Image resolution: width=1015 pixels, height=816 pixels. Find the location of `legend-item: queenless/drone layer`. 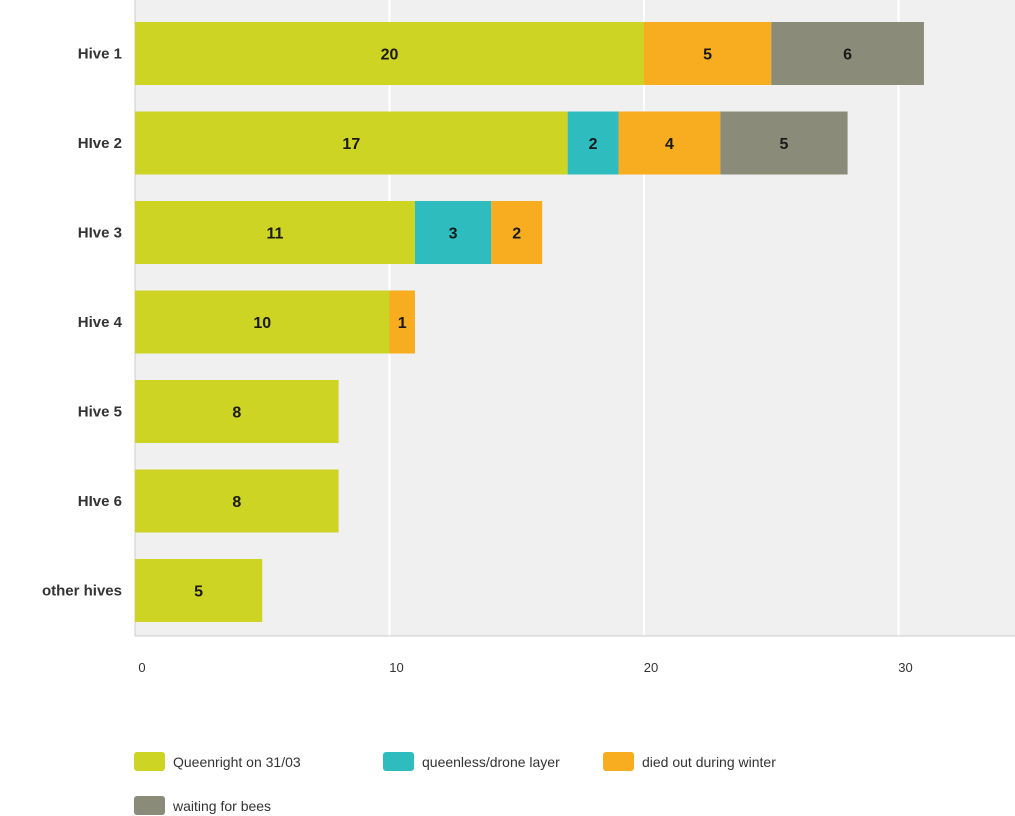

legend-item: queenless/drone layer is located at coordinates (471, 761).